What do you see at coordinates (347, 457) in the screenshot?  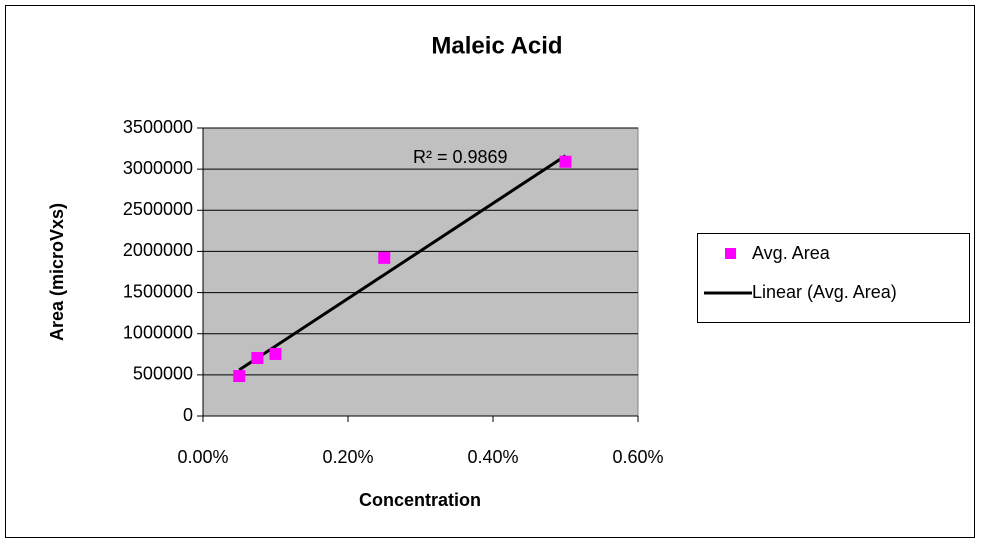 I see `x-tick-label: 0.20%` at bounding box center [347, 457].